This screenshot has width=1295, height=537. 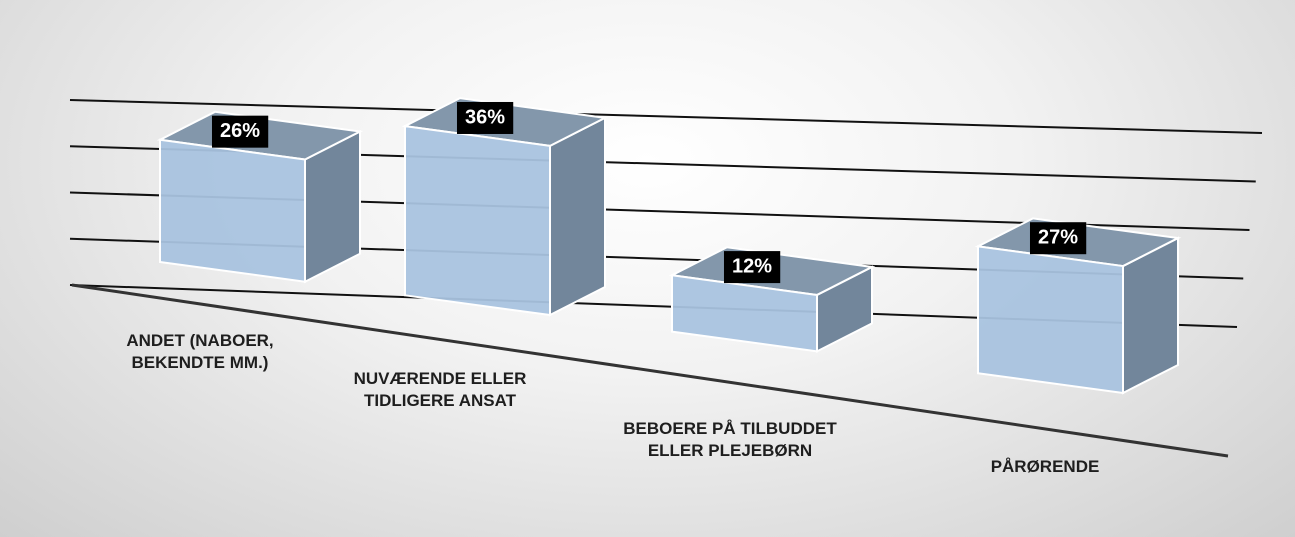 I want to click on value-label: 27%, so click(x=1058, y=237).